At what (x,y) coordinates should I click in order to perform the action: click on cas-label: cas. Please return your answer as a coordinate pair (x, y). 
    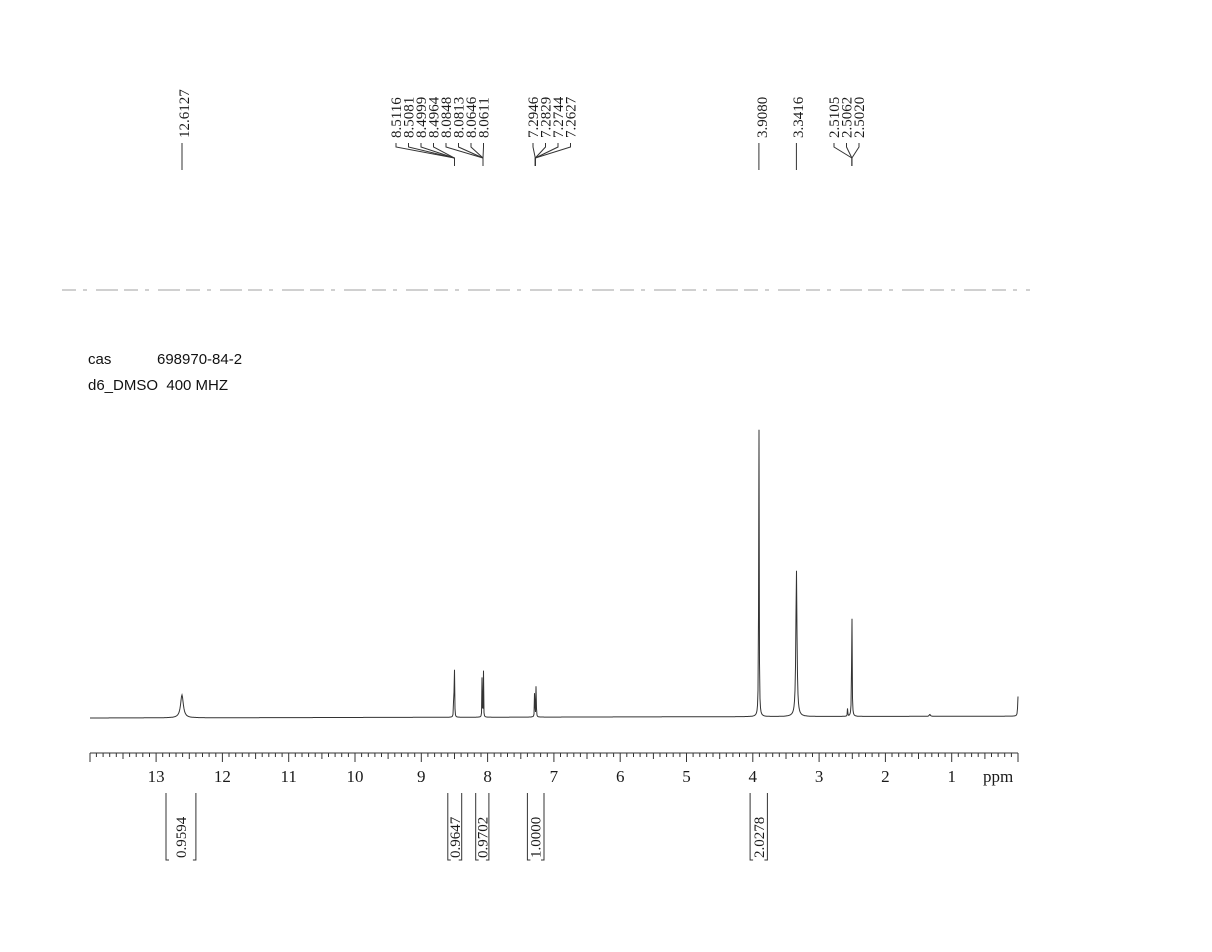
    Looking at the image, I should click on (99, 359).